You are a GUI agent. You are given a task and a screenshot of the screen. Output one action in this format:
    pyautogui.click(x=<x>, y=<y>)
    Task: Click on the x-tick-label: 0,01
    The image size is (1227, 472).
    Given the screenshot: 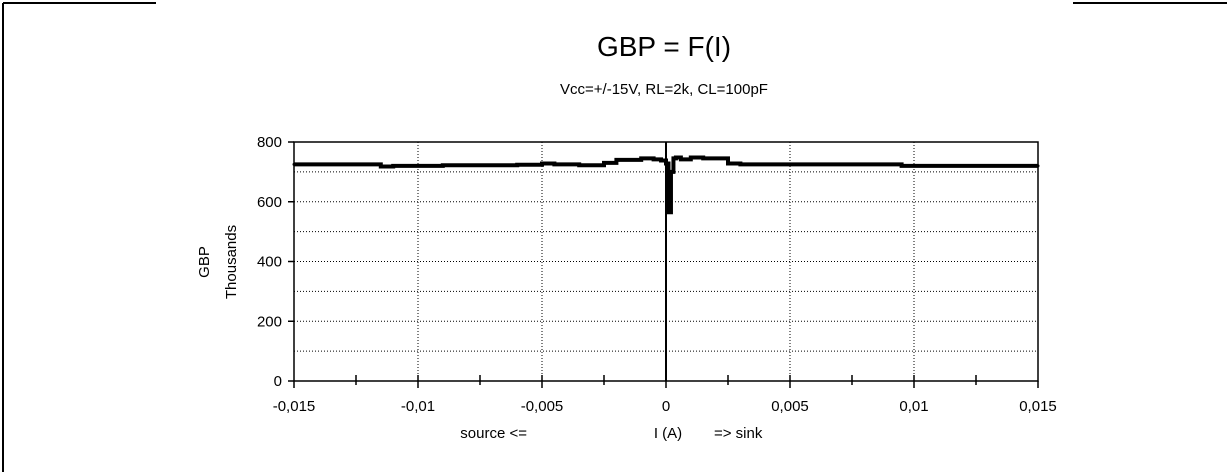 What is the action you would take?
    pyautogui.click(x=913, y=406)
    